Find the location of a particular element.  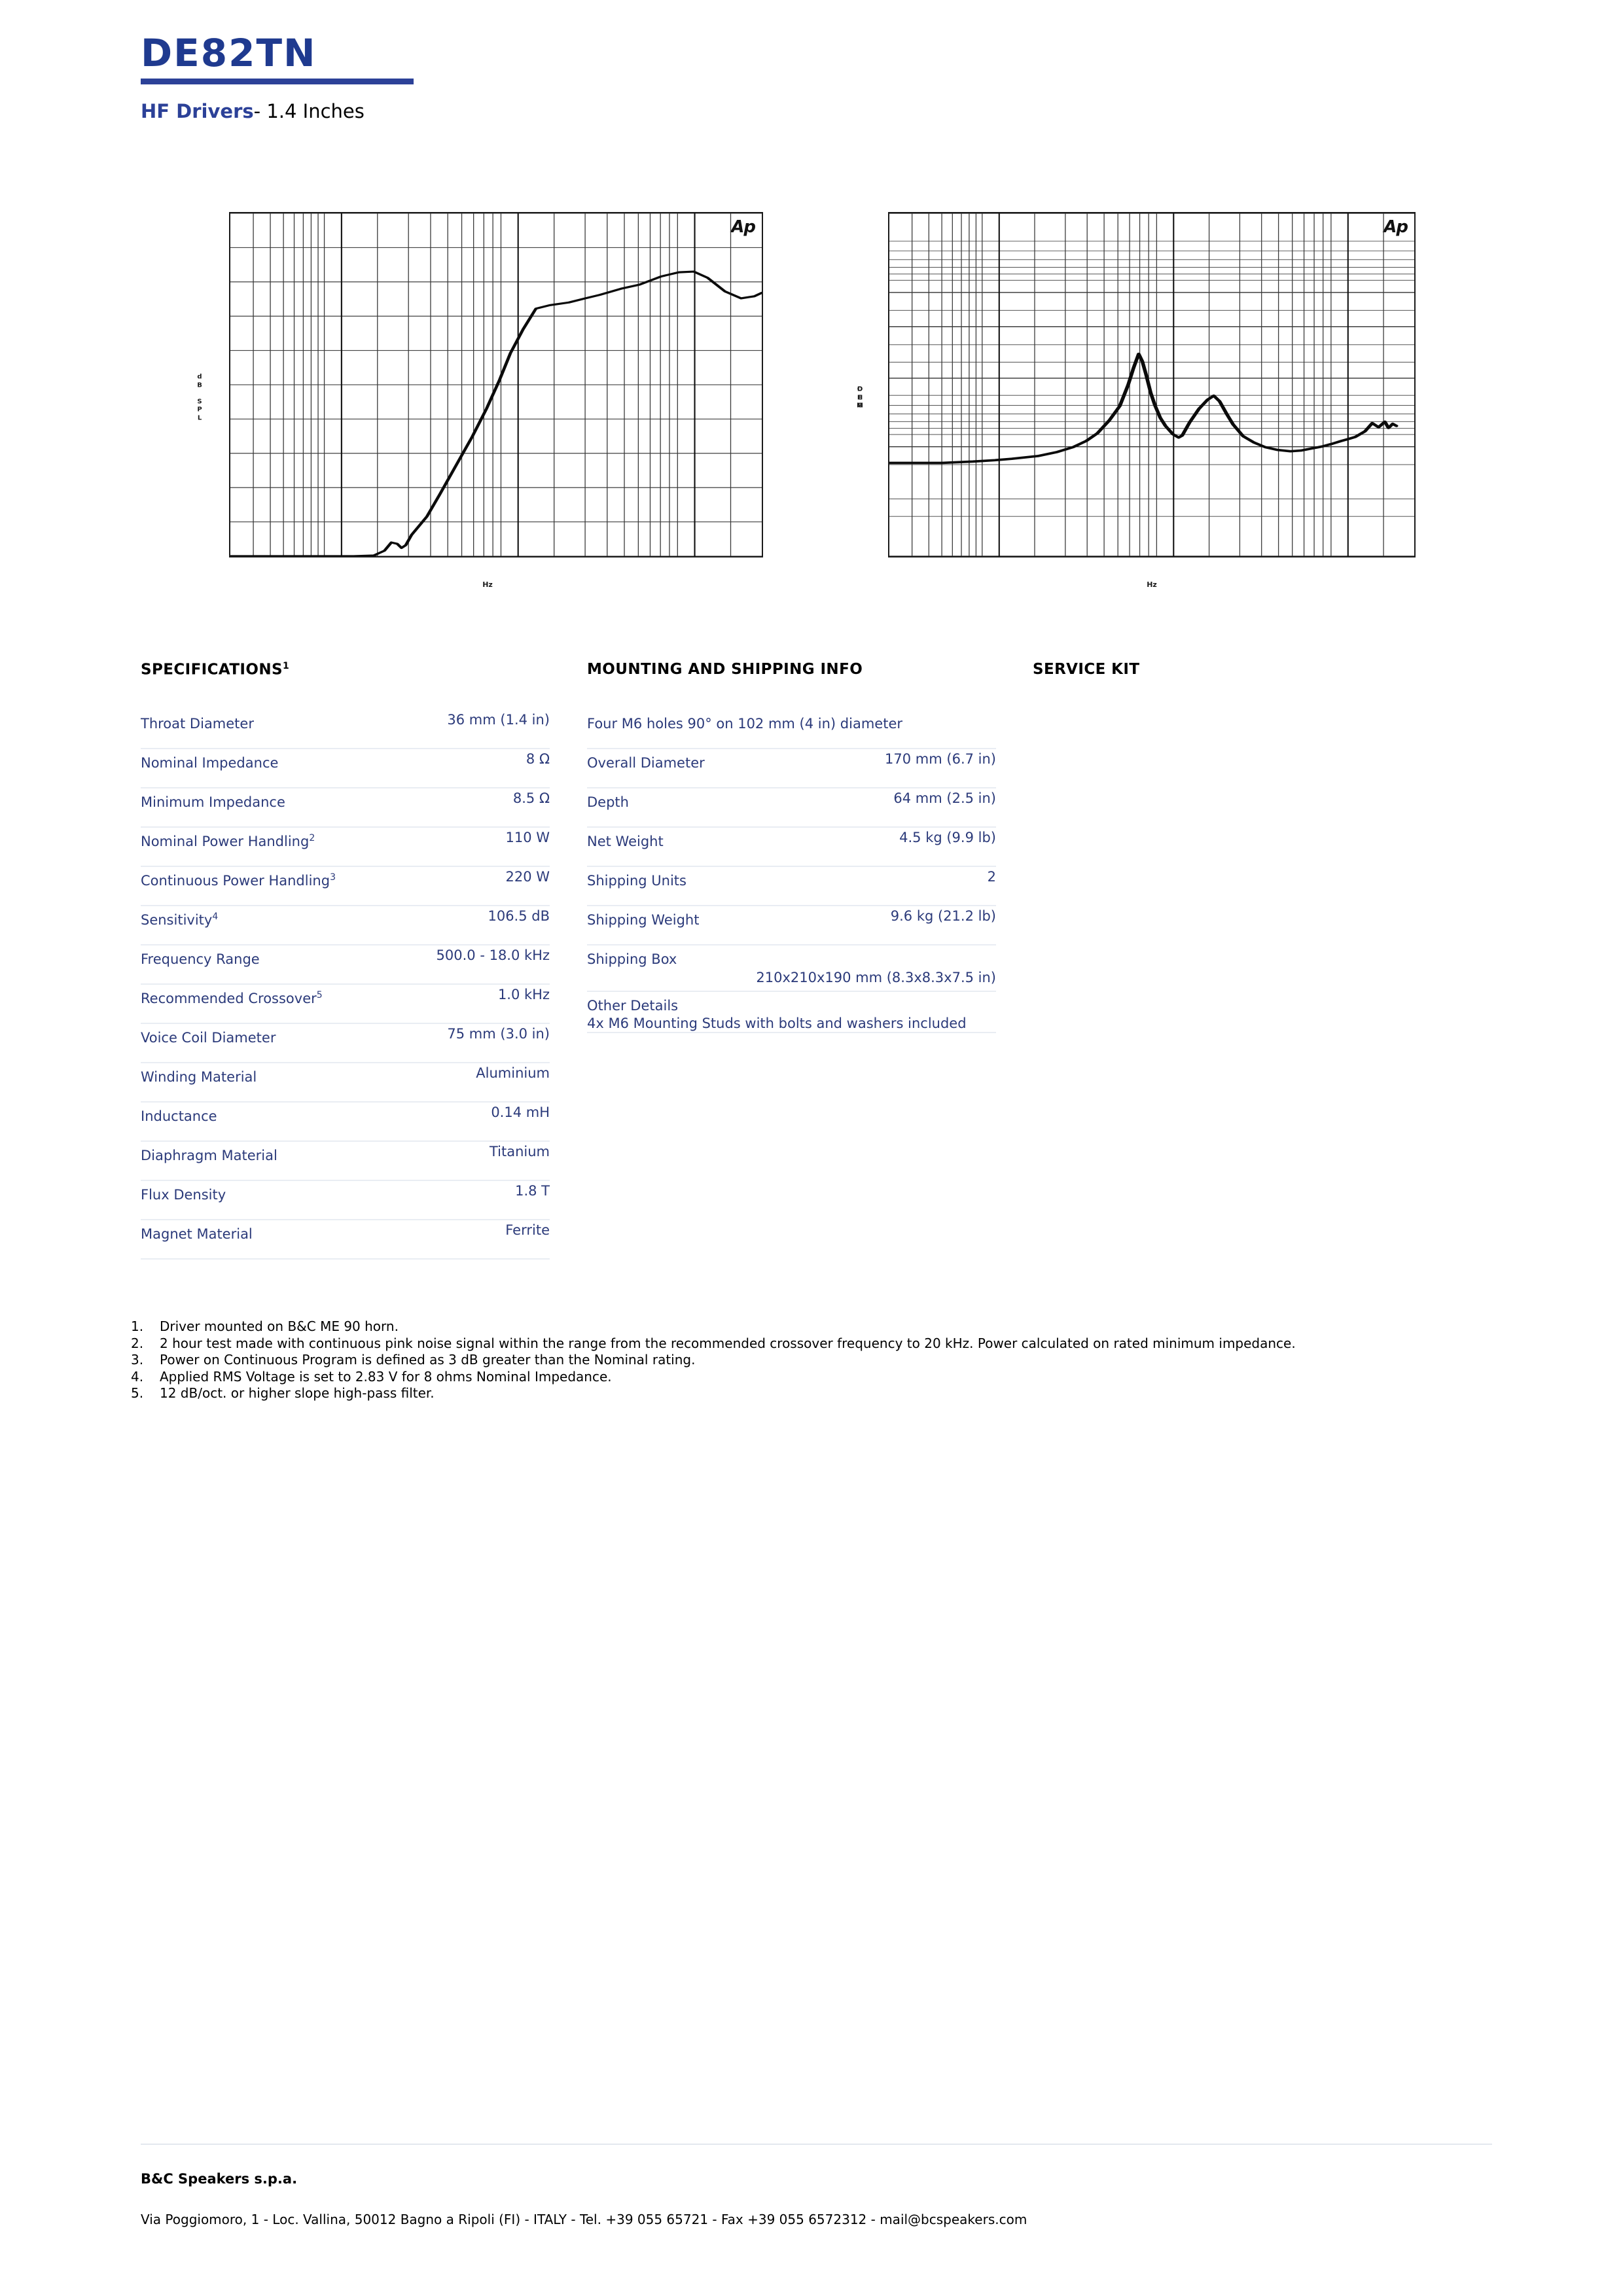

footnote-item: 1. Driver mounted on B&C ME 90 horn. is located at coordinates (811, 1326).